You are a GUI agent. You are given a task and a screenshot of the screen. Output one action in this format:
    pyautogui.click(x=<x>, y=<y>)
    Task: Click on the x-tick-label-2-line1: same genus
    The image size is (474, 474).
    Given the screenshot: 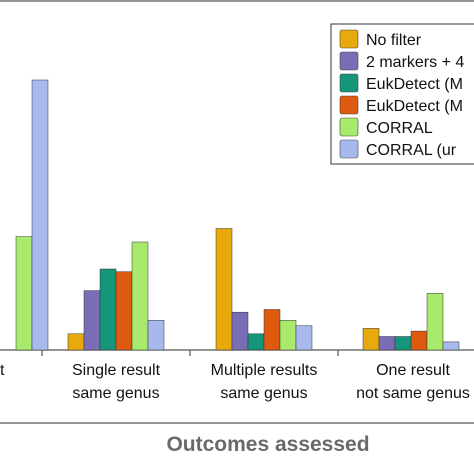 What is the action you would take?
    pyautogui.click(x=263, y=393)
    